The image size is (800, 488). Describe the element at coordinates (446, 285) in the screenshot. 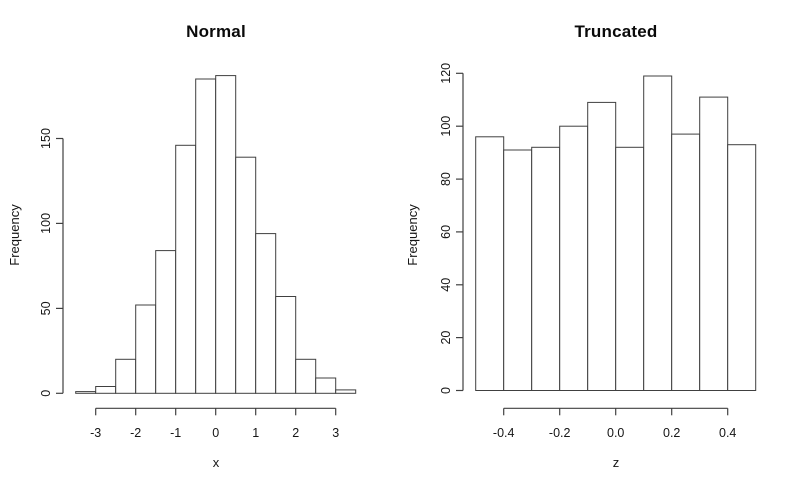

I see `y-tick-label: 40` at that location.